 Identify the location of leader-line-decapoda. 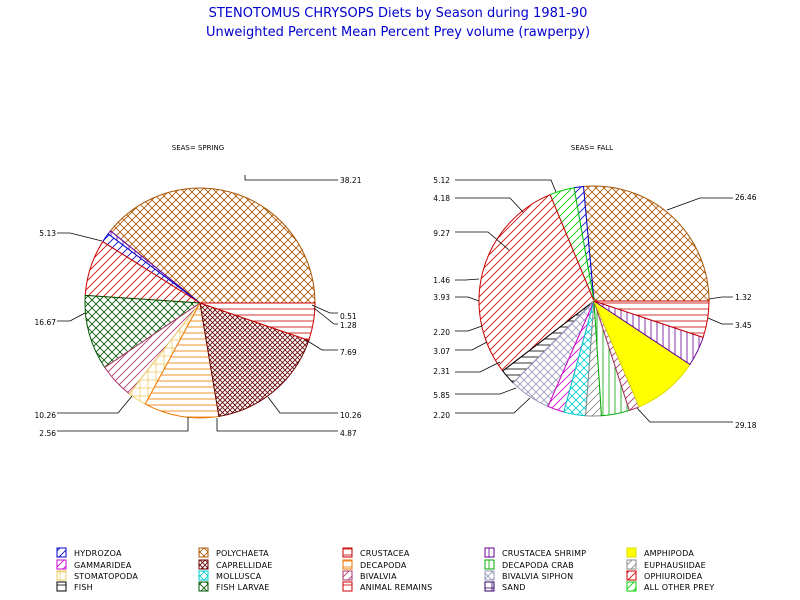
(95, 404).